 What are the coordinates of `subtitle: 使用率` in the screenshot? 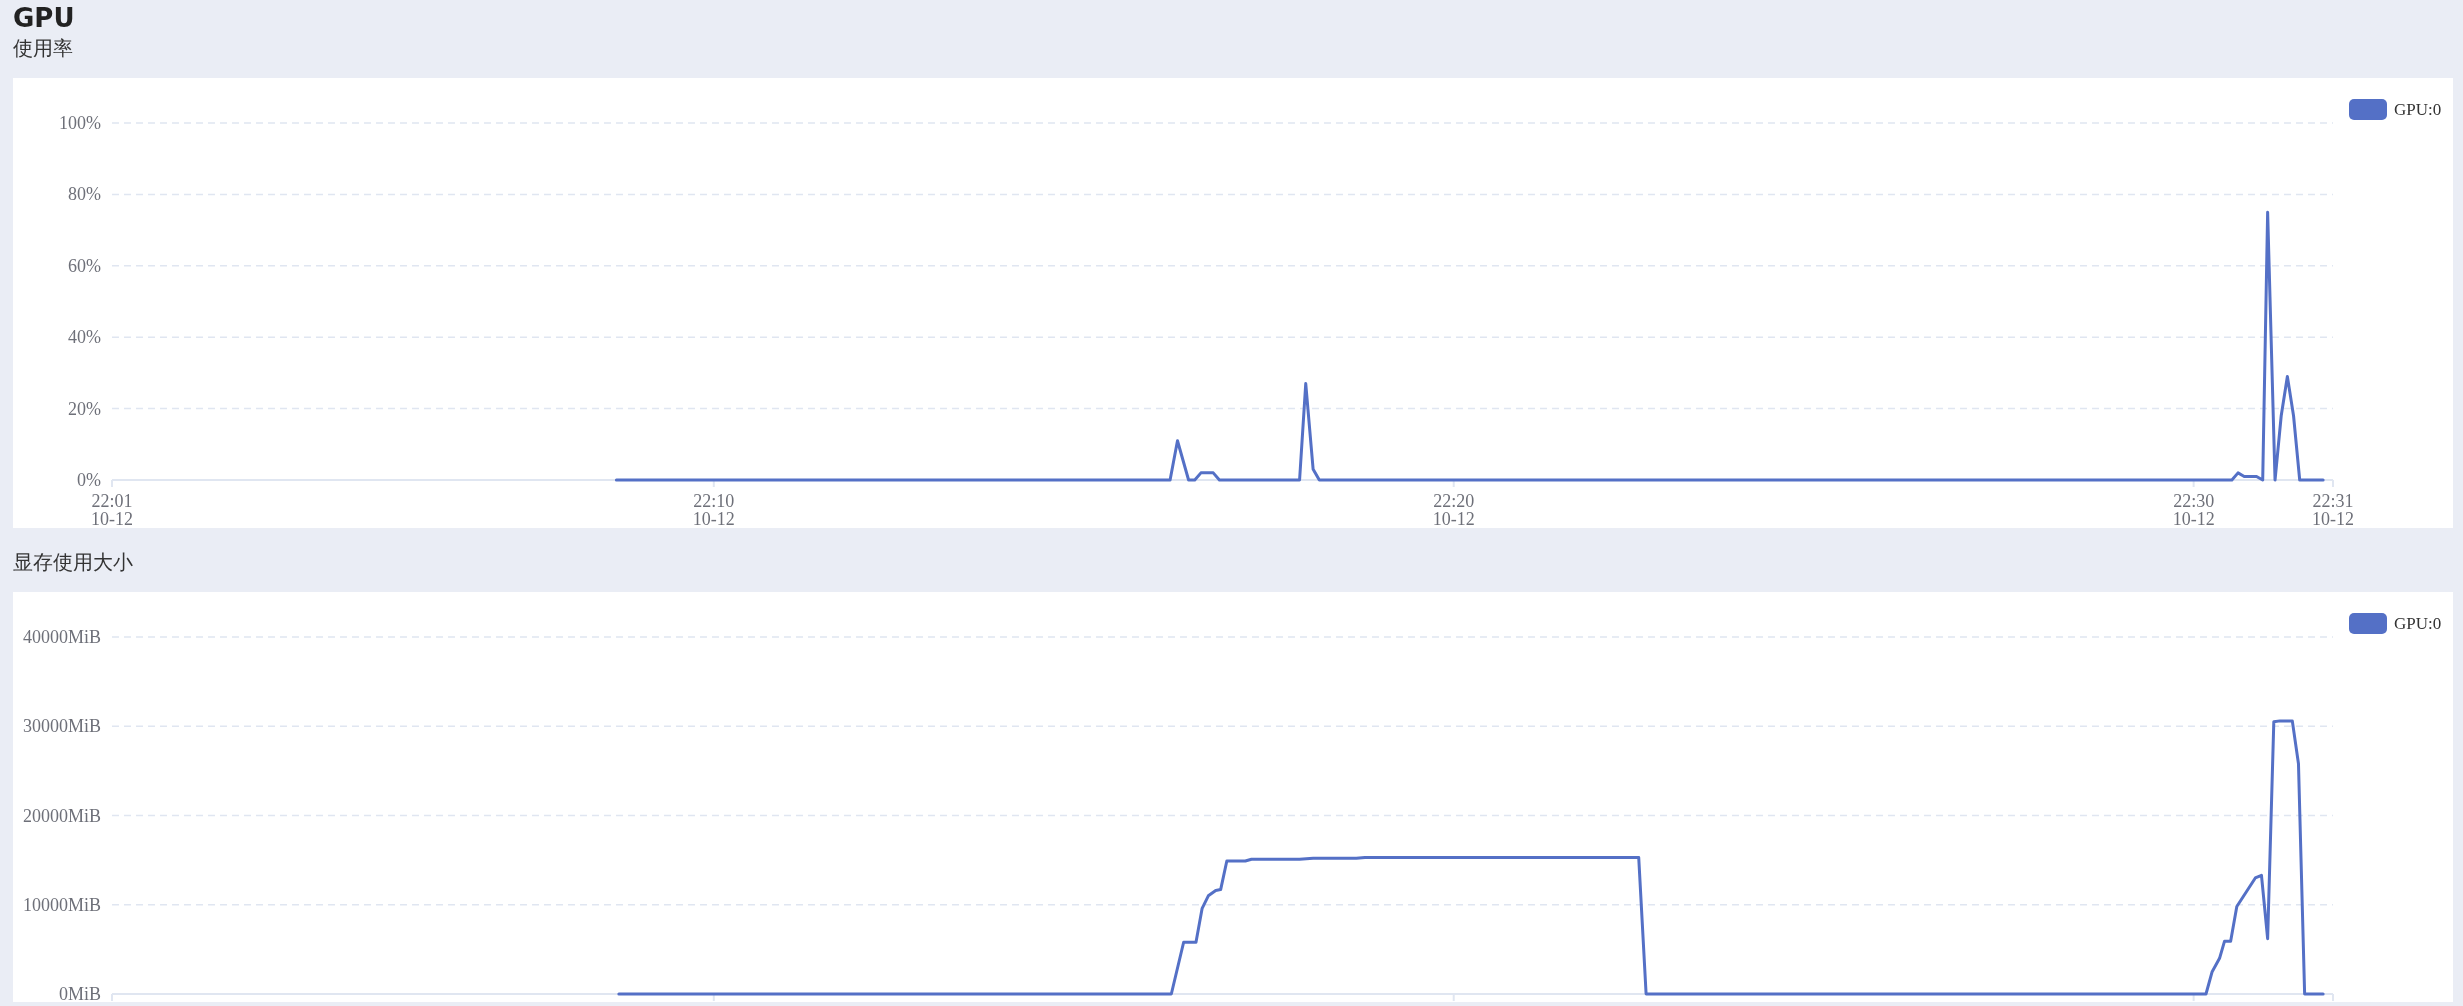 It's located at (43, 48).